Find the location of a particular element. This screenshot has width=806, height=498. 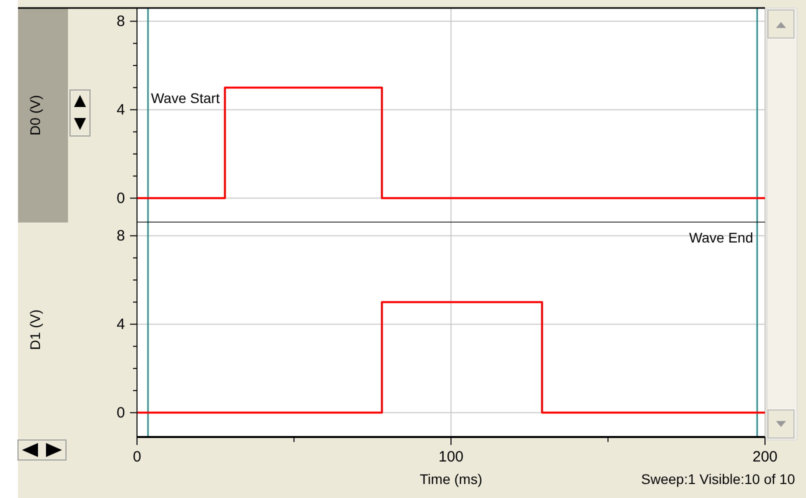

y-axis-title: D1 (V) is located at coordinates (35, 330).